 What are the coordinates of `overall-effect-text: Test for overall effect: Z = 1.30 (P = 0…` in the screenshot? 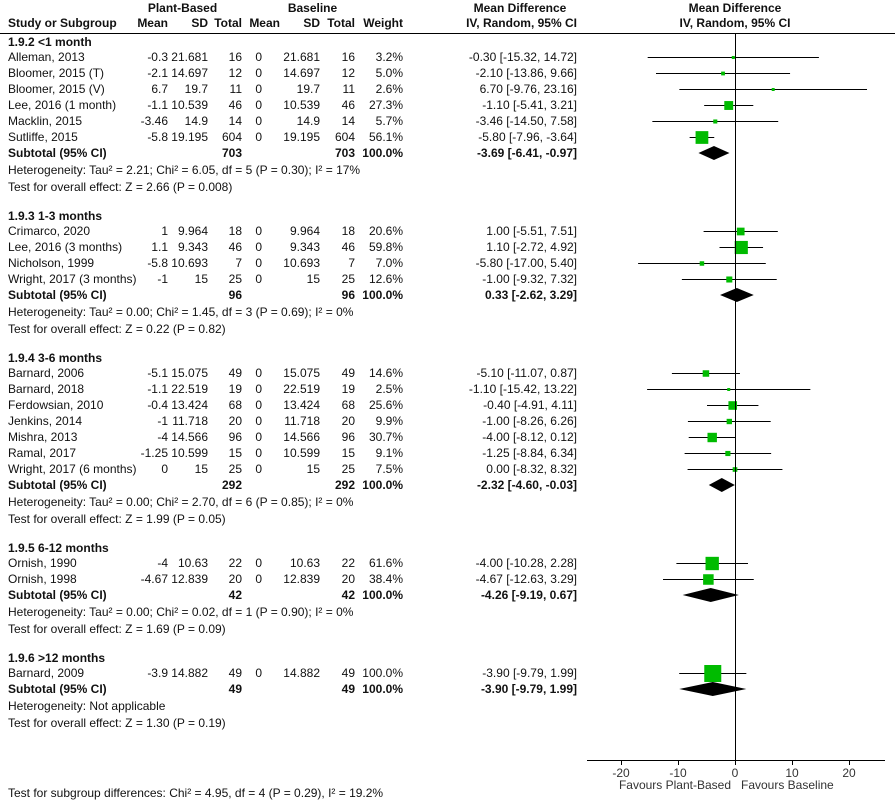 It's located at (117, 723).